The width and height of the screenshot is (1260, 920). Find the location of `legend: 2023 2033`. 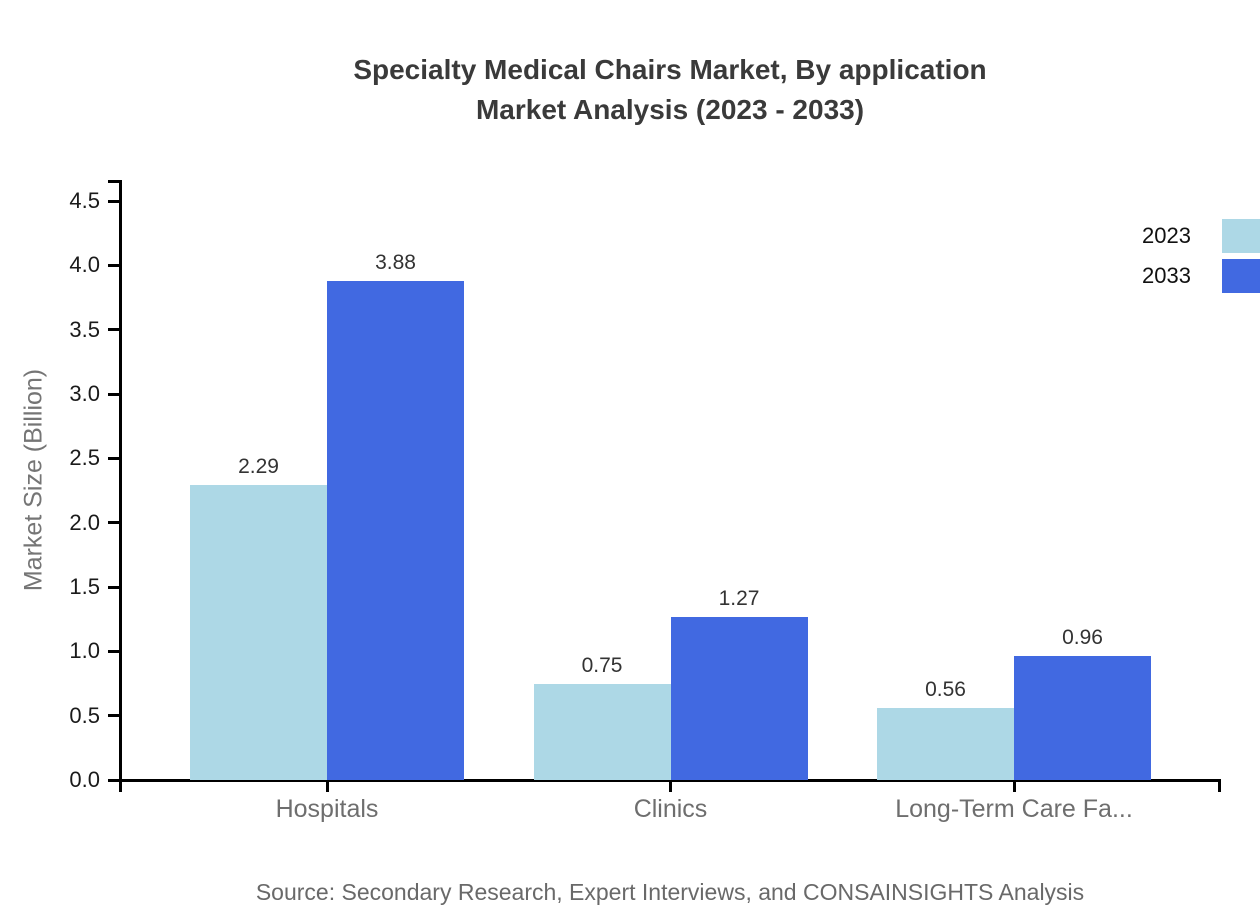

legend: 2023 2033 is located at coordinates (1201, 259).